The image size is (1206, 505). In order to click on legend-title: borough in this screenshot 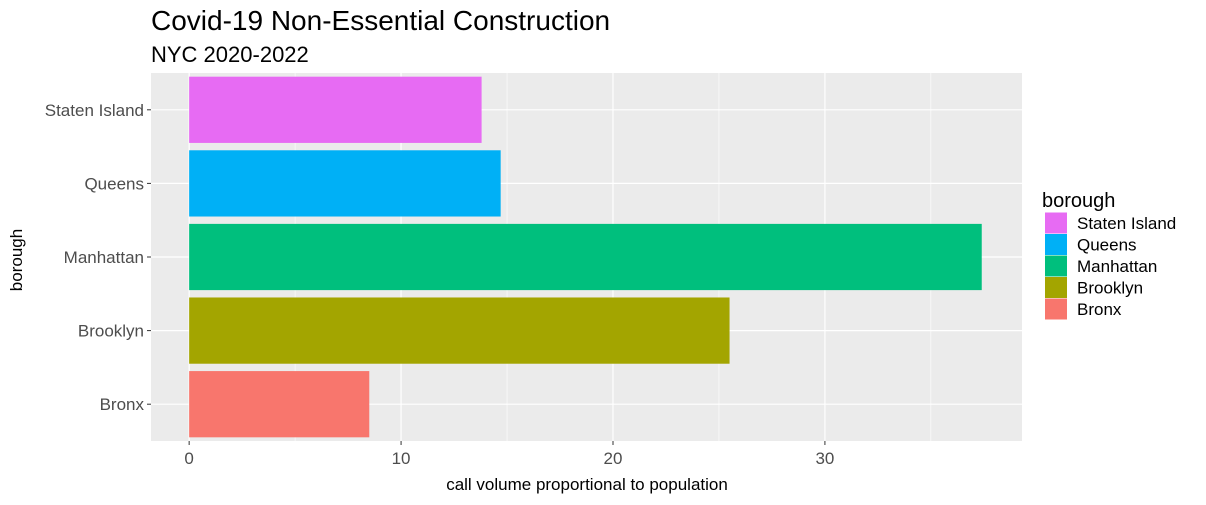, I will do `click(1078, 201)`.